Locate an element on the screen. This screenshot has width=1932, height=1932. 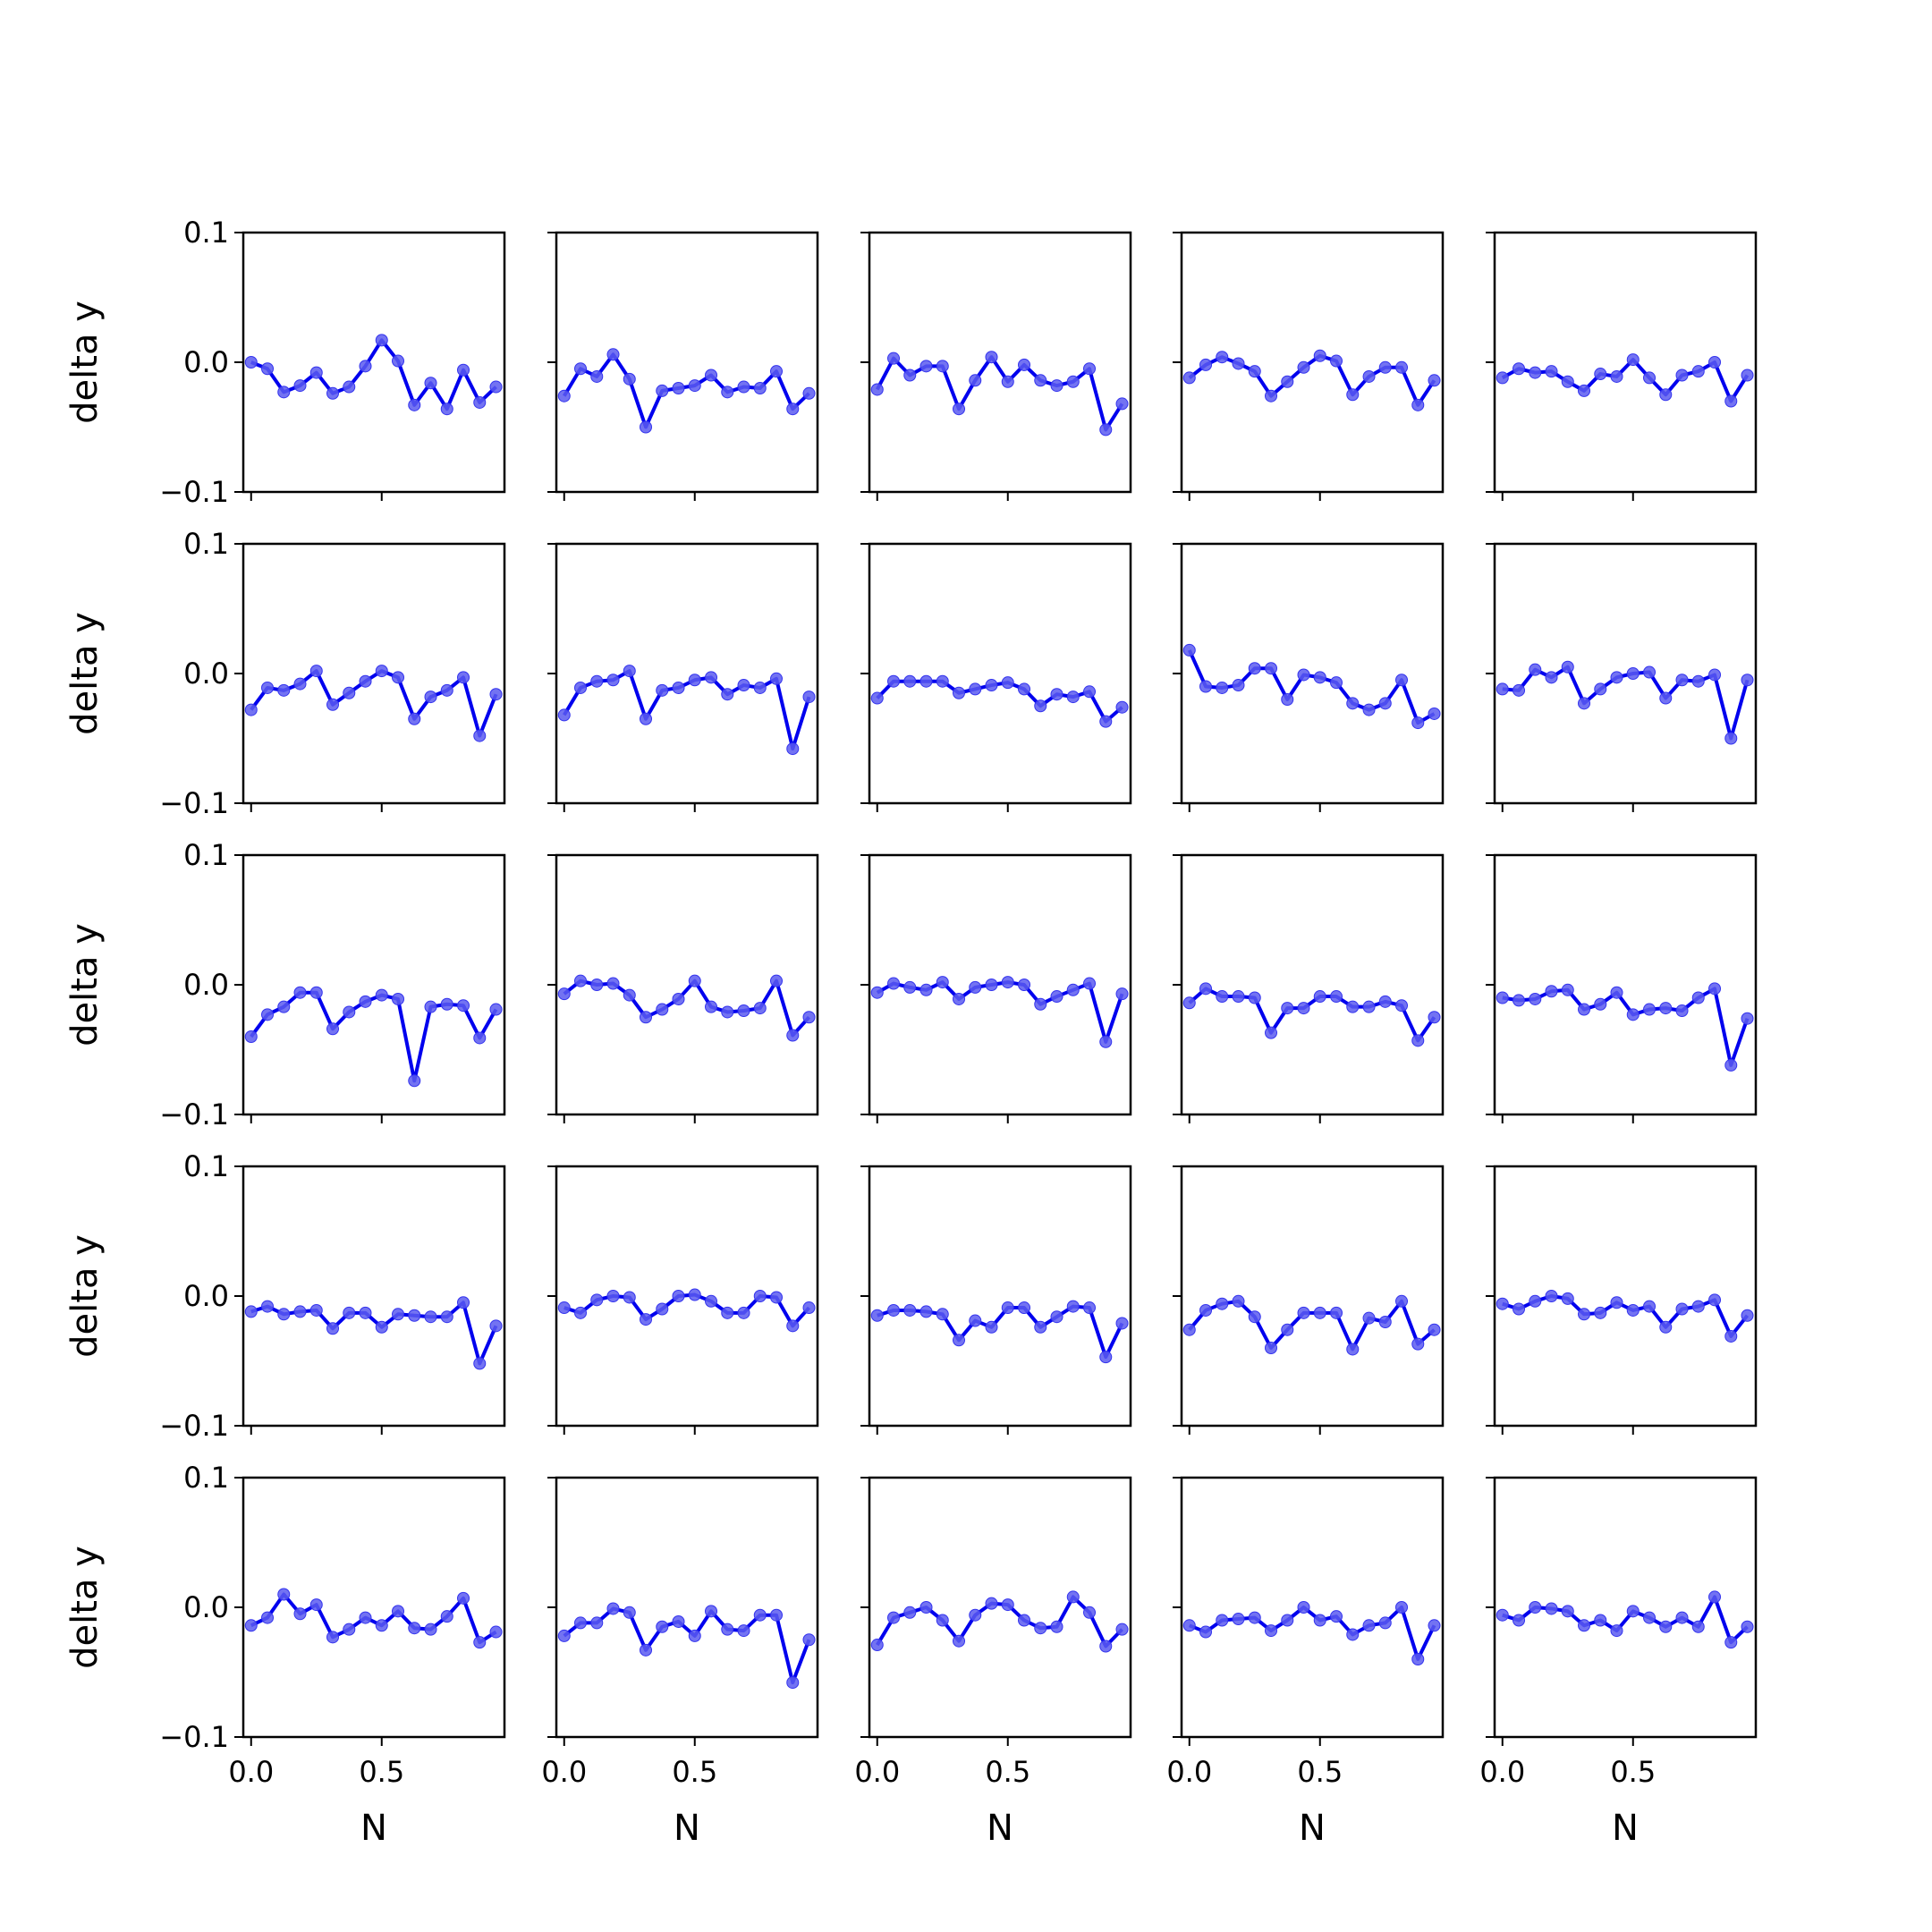
subplot-r3-c4 is located at coordinates (1309, 988).